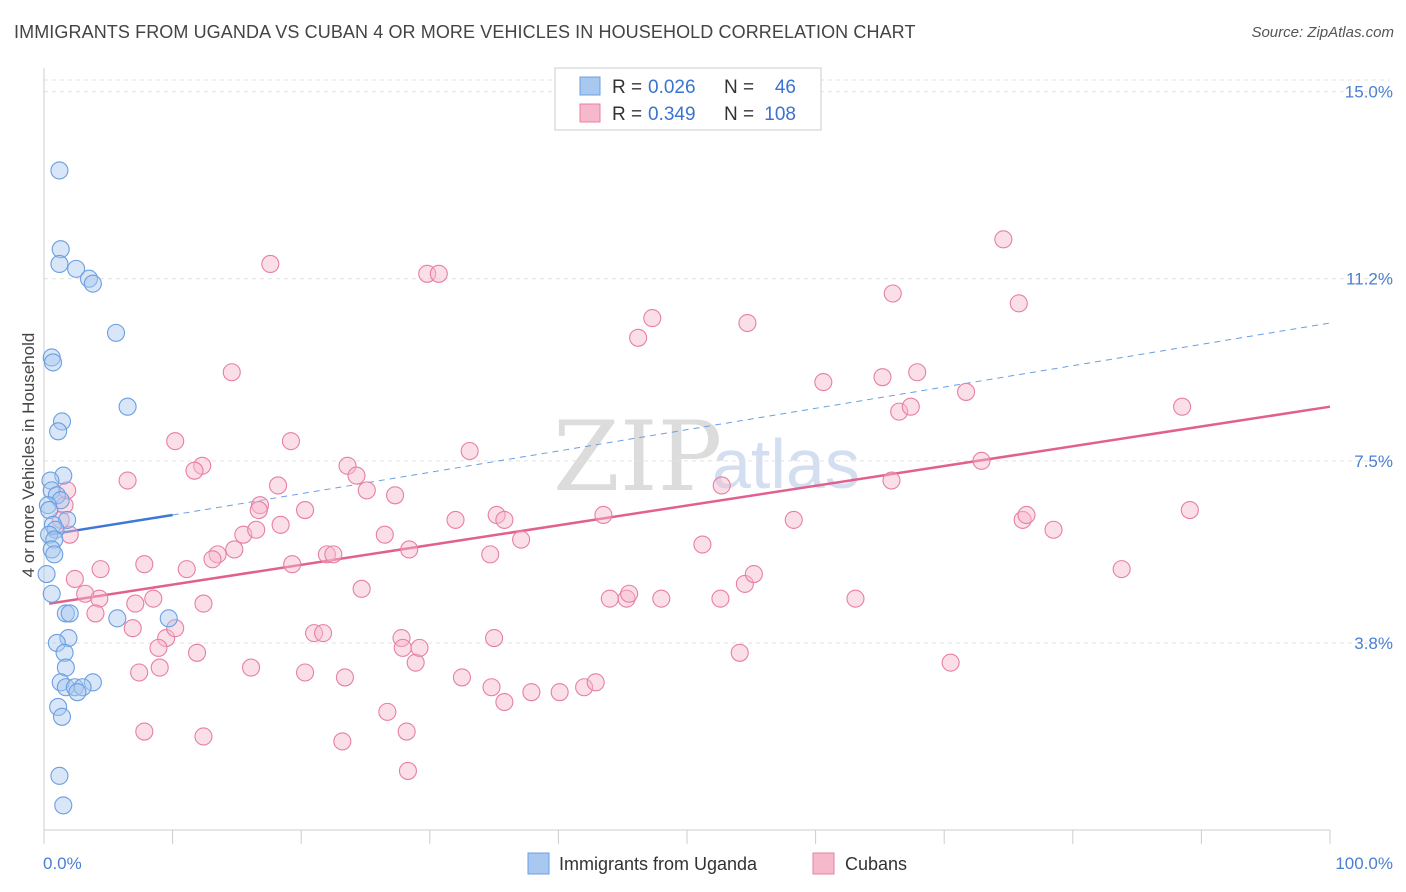 This screenshot has height=892, width=1406. What do you see at coordinates (1369, 279) in the screenshot?
I see `y-tick-label: 11.2%` at bounding box center [1369, 279].